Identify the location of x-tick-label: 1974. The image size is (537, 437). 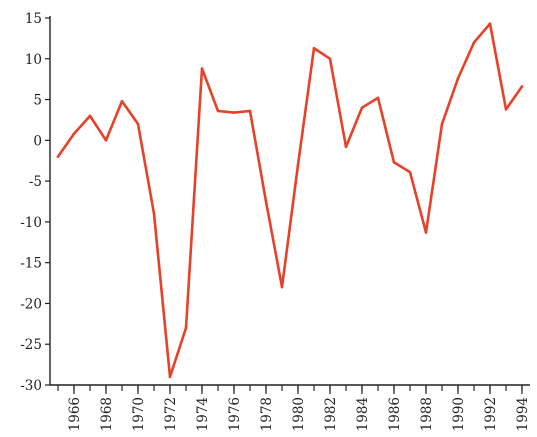
(203, 414).